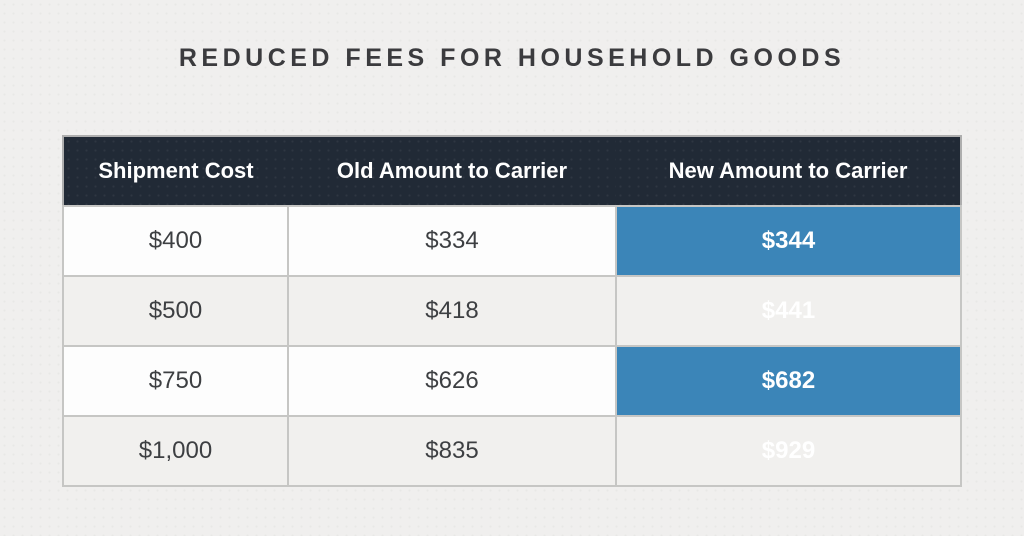 The height and width of the screenshot is (536, 1024). What do you see at coordinates (175, 381) in the screenshot?
I see `shipment-cost-cell: $750` at bounding box center [175, 381].